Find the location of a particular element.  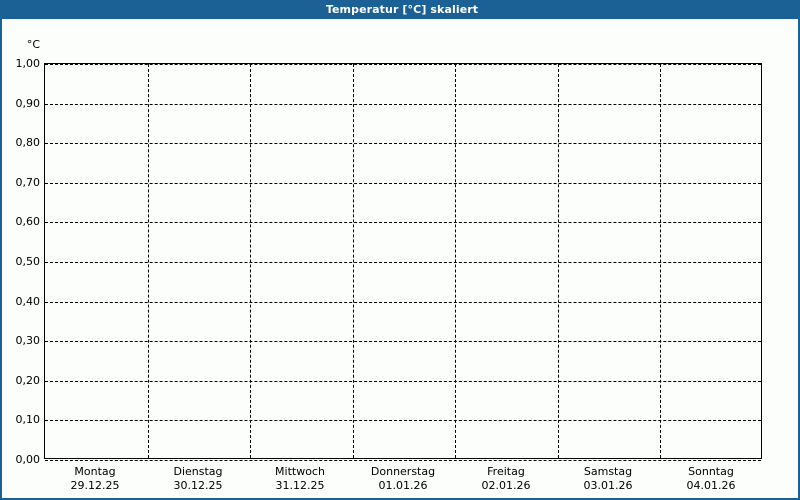

y-axis-tick-label: 0,40 is located at coordinates (28, 301).